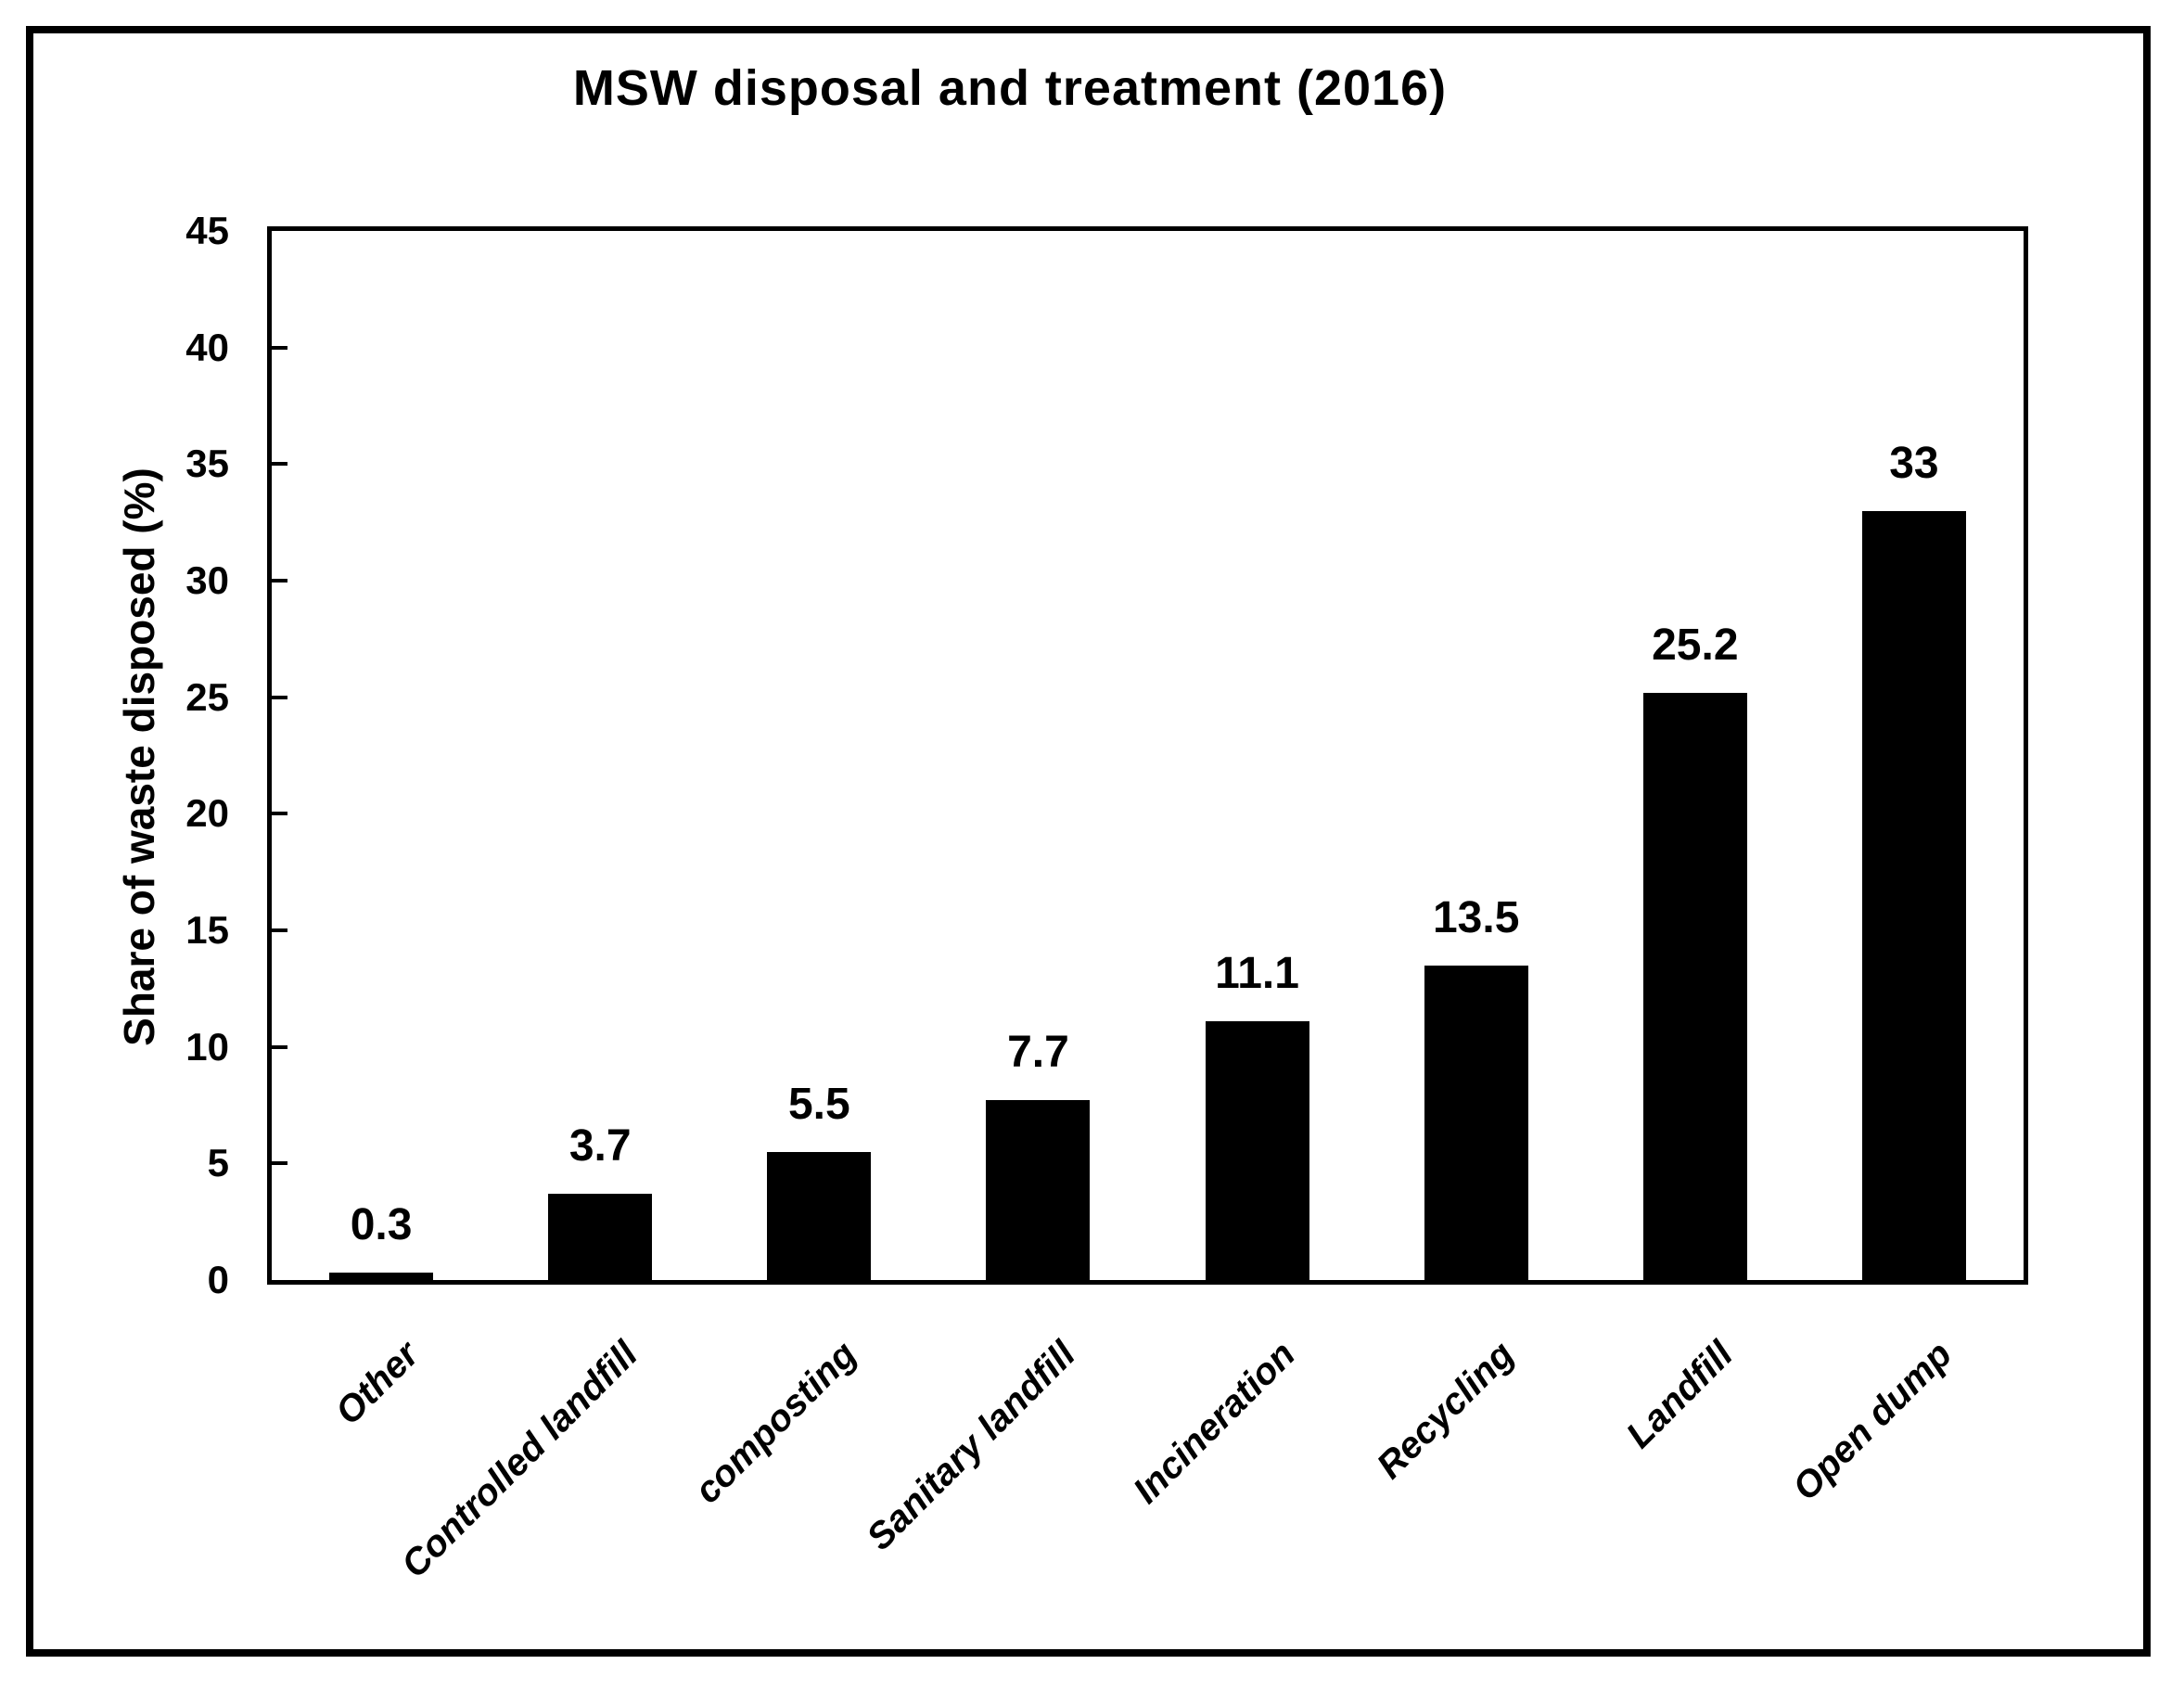 Image resolution: width=2184 pixels, height=1690 pixels. What do you see at coordinates (1038, 1053) in the screenshot?
I see `bar-value-label: 7.7` at bounding box center [1038, 1053].